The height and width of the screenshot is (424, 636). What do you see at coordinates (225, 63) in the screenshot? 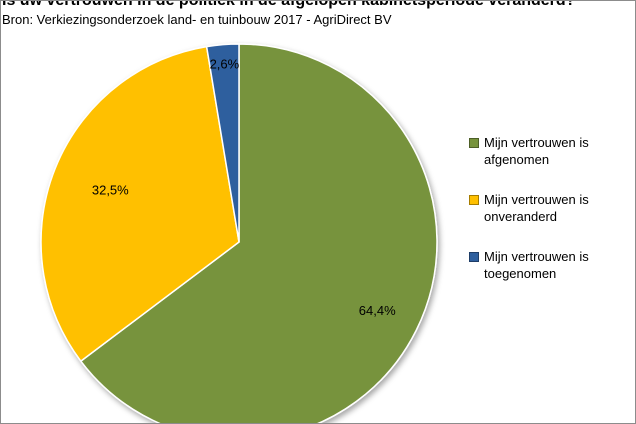
I see `data-label-toegenomen: 2,6%` at bounding box center [225, 63].